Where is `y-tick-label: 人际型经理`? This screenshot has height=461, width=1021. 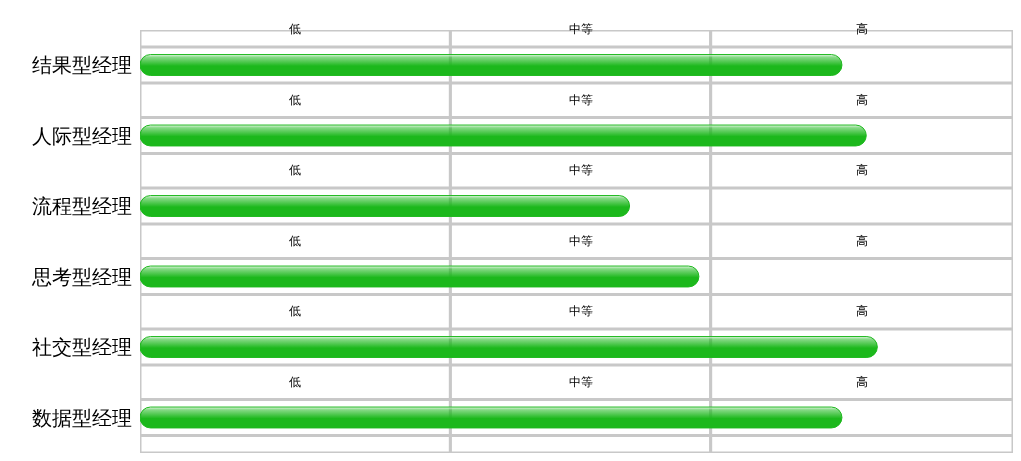
y-tick-label: 人际型经理 is located at coordinates (82, 135).